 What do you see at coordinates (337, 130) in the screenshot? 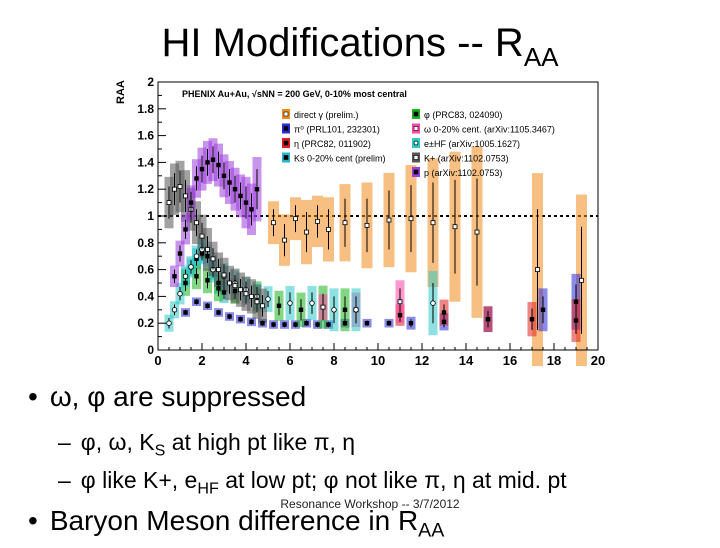
I see `legend-label-1: π⁰ (PRL101, 232301)` at bounding box center [337, 130].